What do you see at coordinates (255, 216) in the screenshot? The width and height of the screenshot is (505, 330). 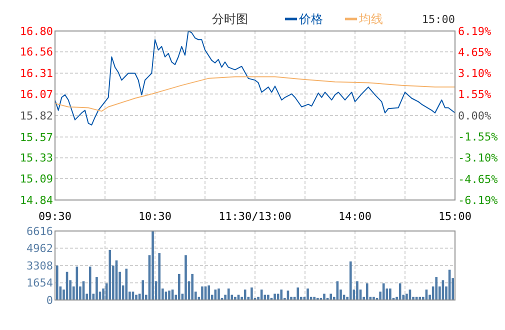 I see `x-tick-label: 11:30/13:00` at bounding box center [255, 216].